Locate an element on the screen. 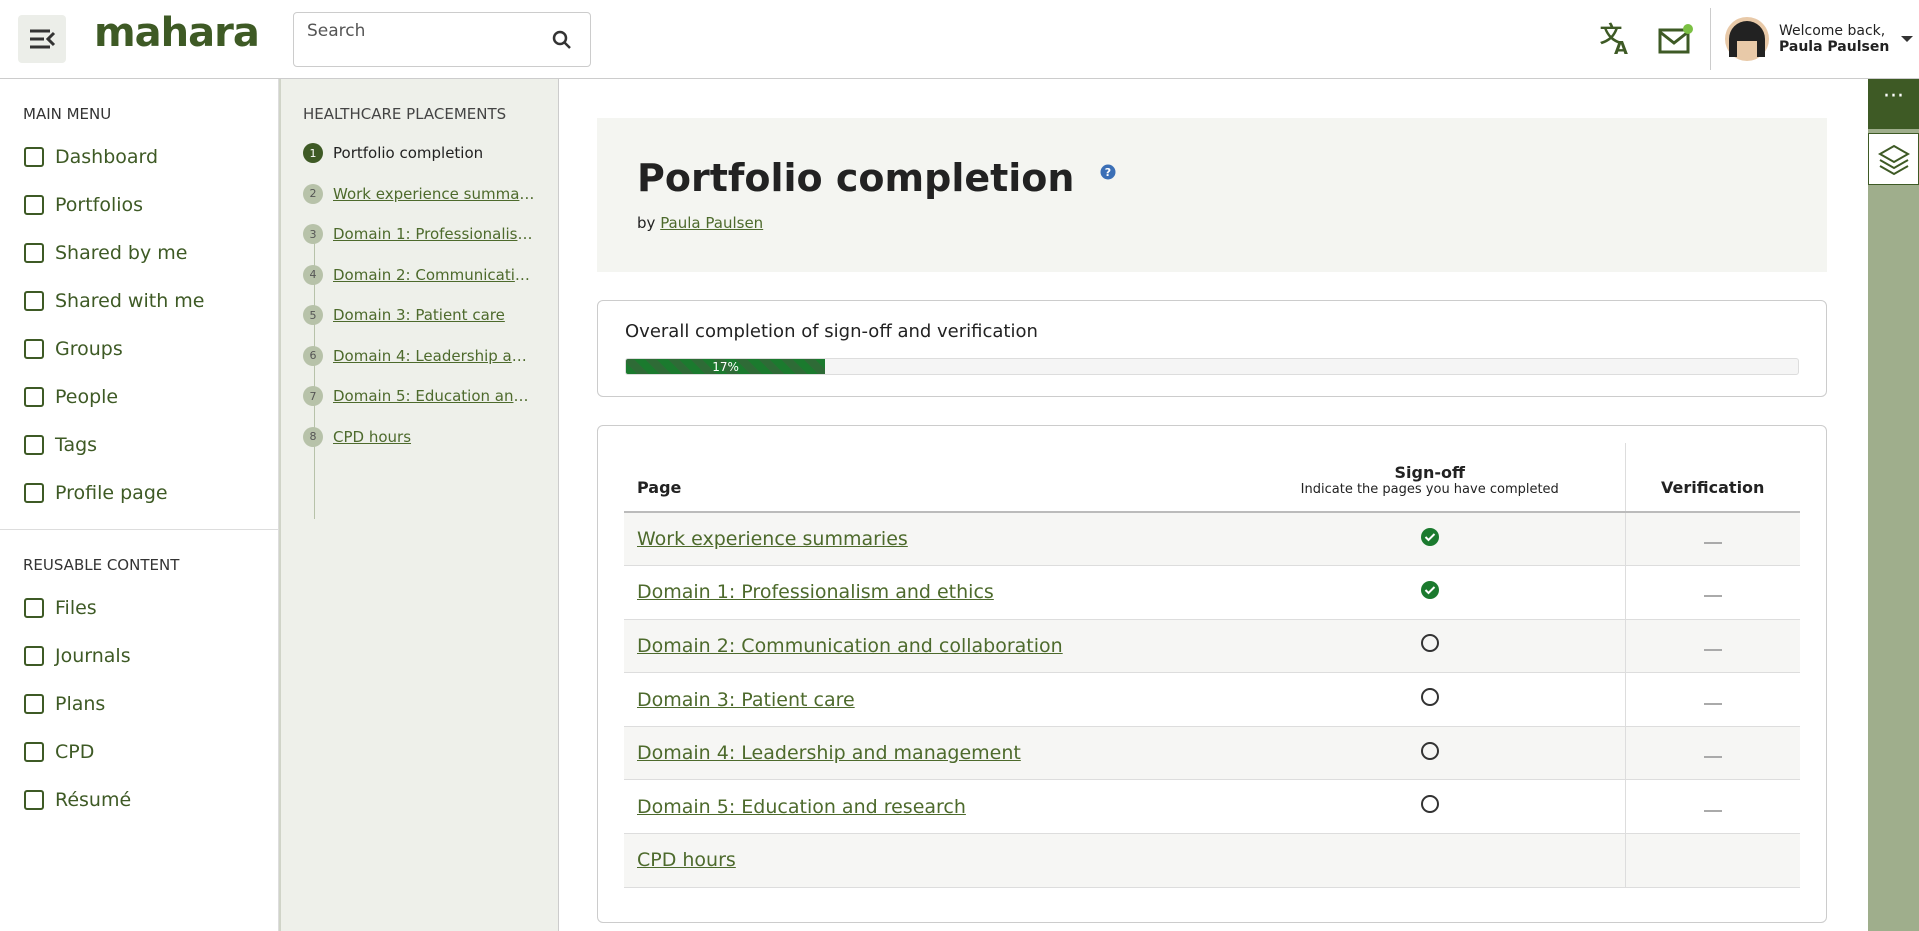 The height and width of the screenshot is (931, 1919). collection-item: 2 Work experience summaries is located at coordinates (419, 194).